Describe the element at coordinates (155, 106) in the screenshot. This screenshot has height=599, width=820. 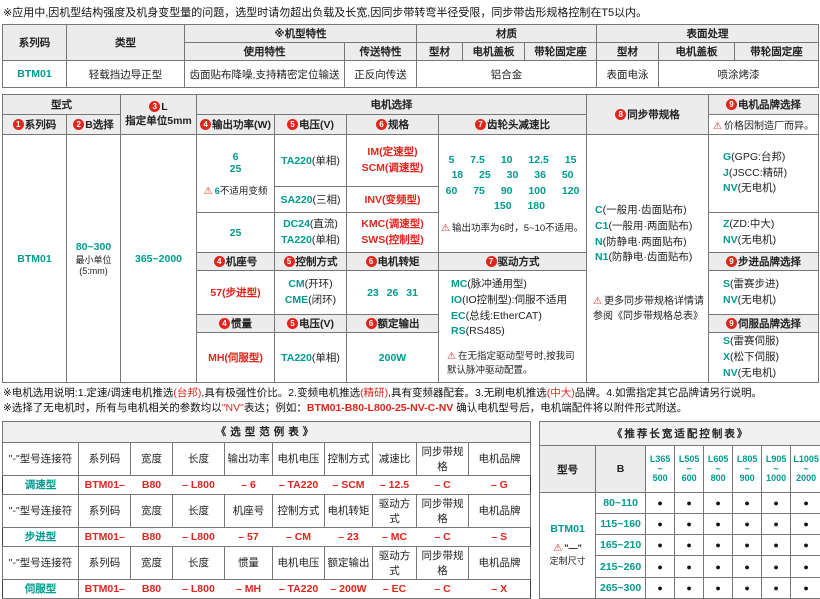
I see `circle-number-3: 3` at that location.